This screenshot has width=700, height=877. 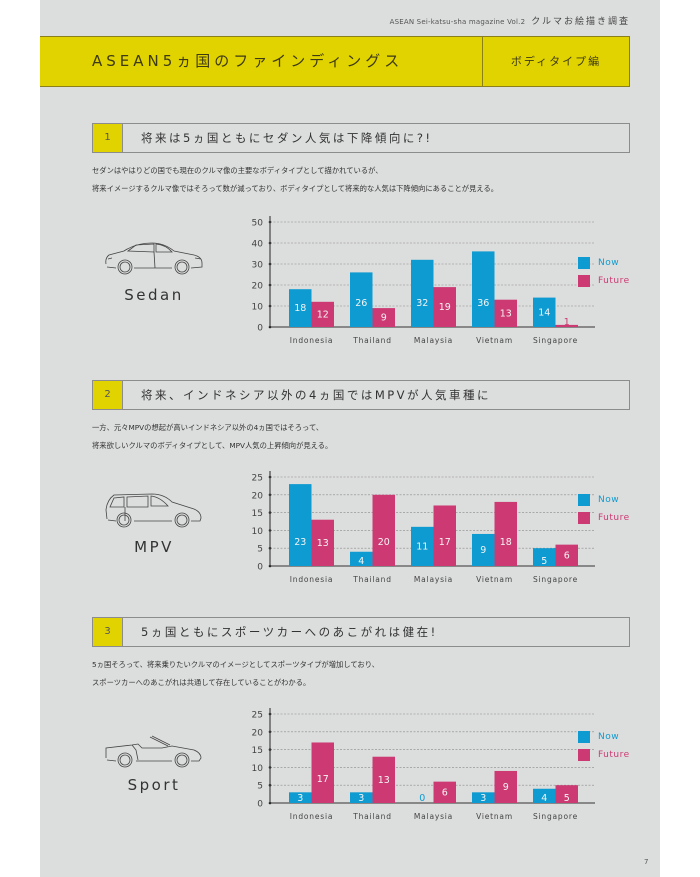 What do you see at coordinates (422, 798) in the screenshot?
I see `bar-value-label: 0` at bounding box center [422, 798].